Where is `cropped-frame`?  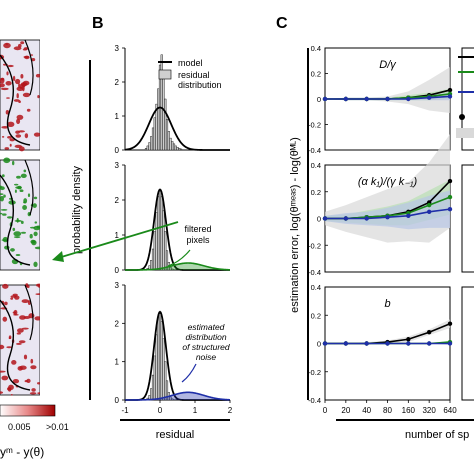
cropped-frame is located at coordinates (467, 99).